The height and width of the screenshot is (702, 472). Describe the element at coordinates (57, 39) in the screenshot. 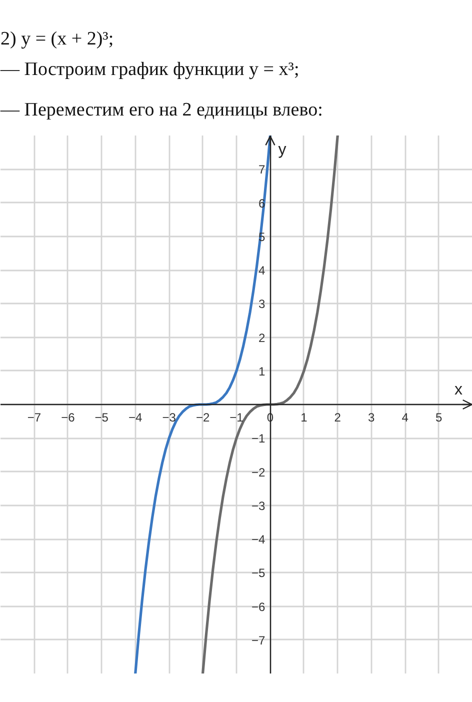

I see `chart-title: 2) y = (x + 2)³;` at that location.